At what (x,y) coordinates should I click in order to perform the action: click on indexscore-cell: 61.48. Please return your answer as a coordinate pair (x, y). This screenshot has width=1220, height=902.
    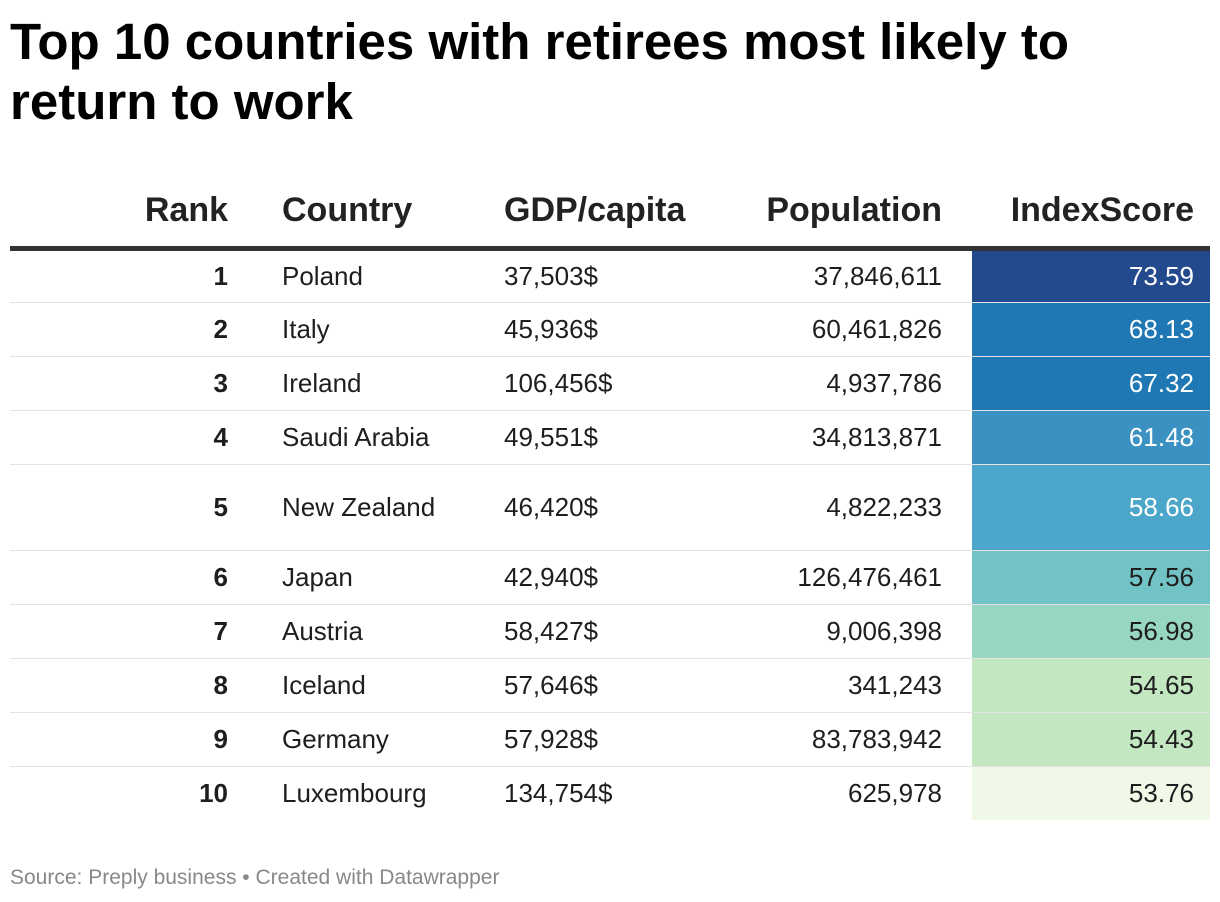
    Looking at the image, I should click on (1091, 437).